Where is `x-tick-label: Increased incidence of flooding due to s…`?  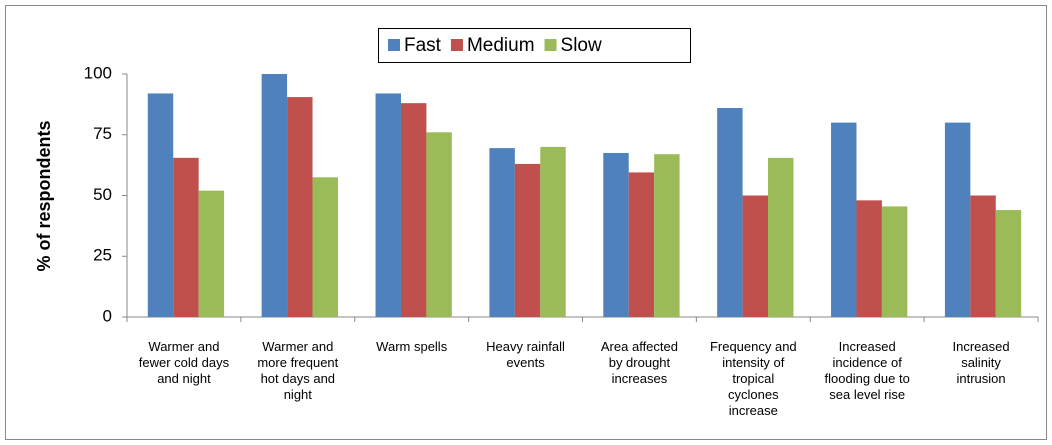
x-tick-label: Increased incidence of flooding due to s… is located at coordinates (867, 370).